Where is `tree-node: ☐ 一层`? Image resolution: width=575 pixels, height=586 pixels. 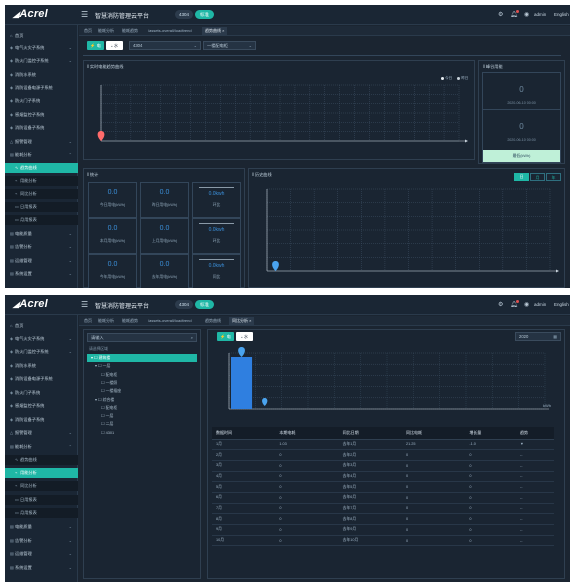 tree-node: ☐ 一层 is located at coordinates (107, 416).